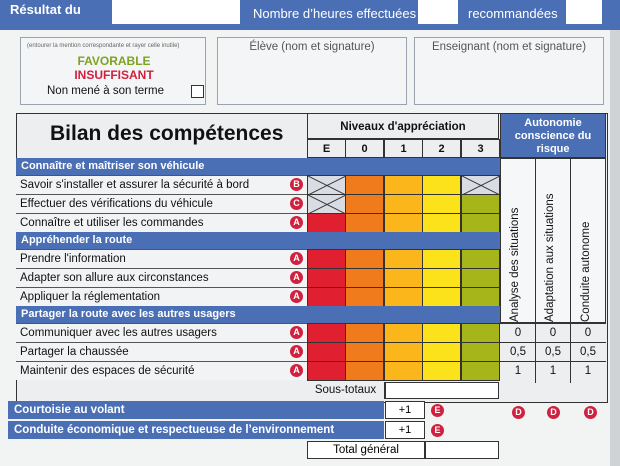  What do you see at coordinates (335, 13) in the screenshot?
I see `hours-done-label: Nombre d’heures effectuées` at bounding box center [335, 13].